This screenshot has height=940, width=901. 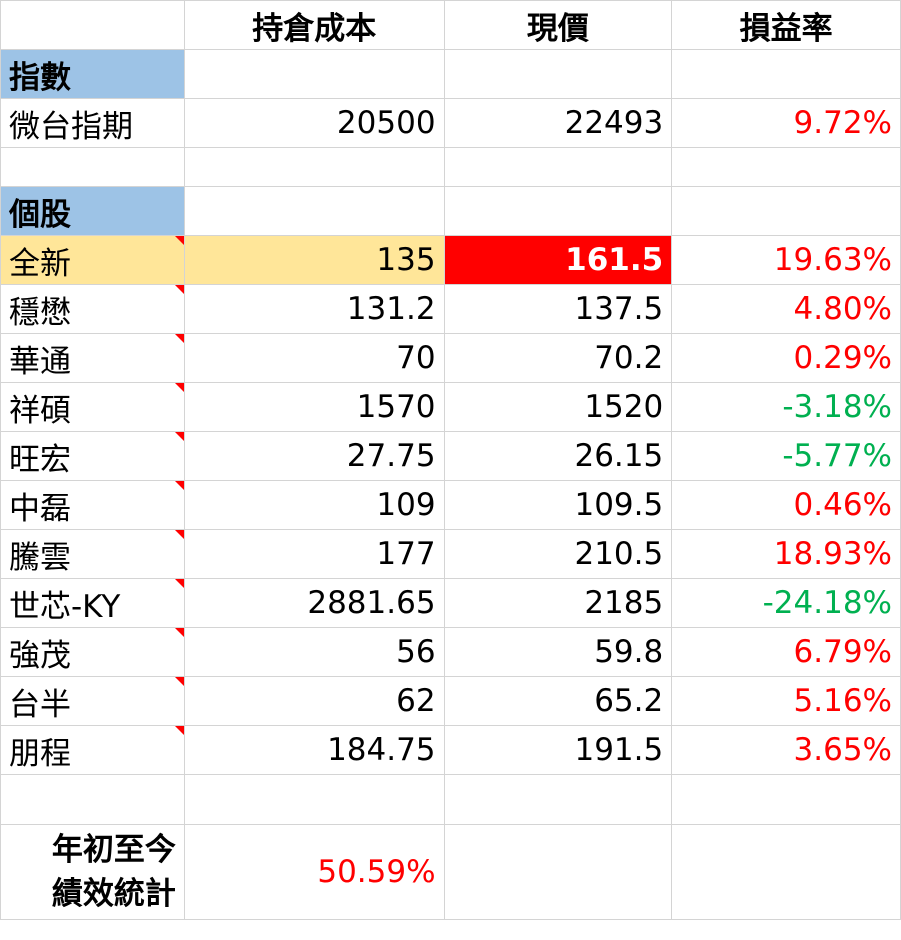 What do you see at coordinates (92, 25) in the screenshot?
I see `header-cell-empty` at bounding box center [92, 25].